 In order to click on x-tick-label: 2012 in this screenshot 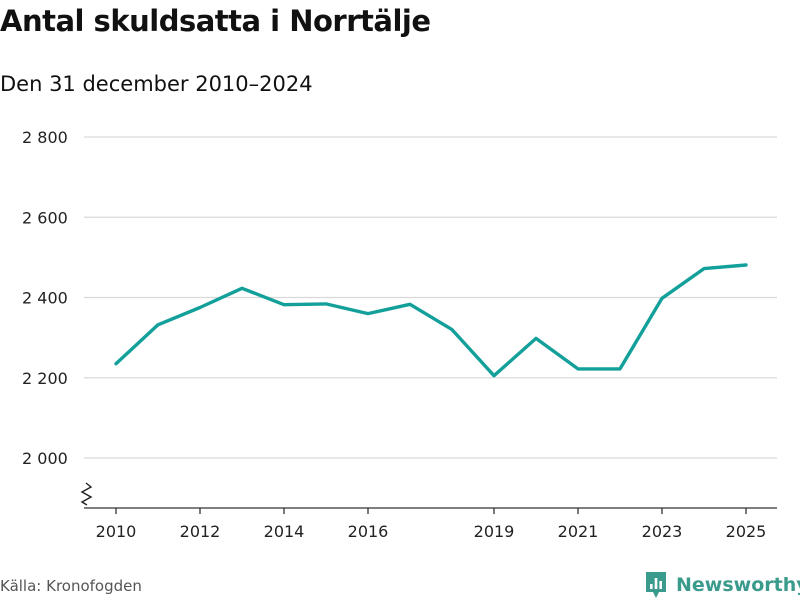, I will do `click(200, 531)`.